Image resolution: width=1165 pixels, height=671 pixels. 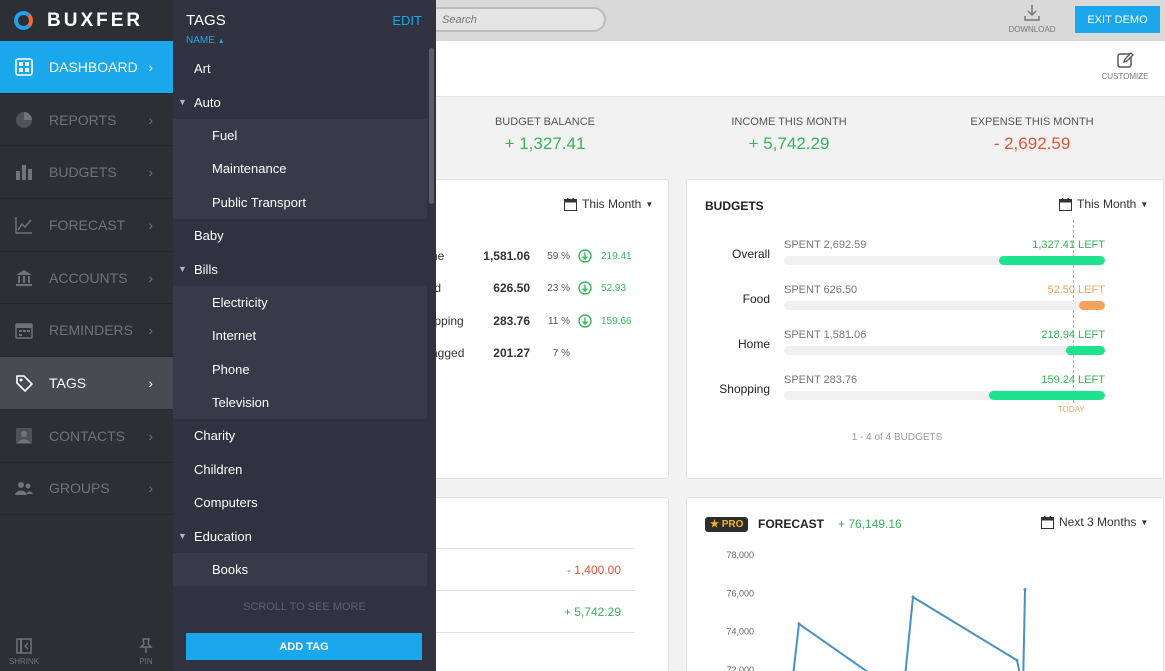 I want to click on spending-row: ntagged 201.27 7 %, so click(x=537, y=353).